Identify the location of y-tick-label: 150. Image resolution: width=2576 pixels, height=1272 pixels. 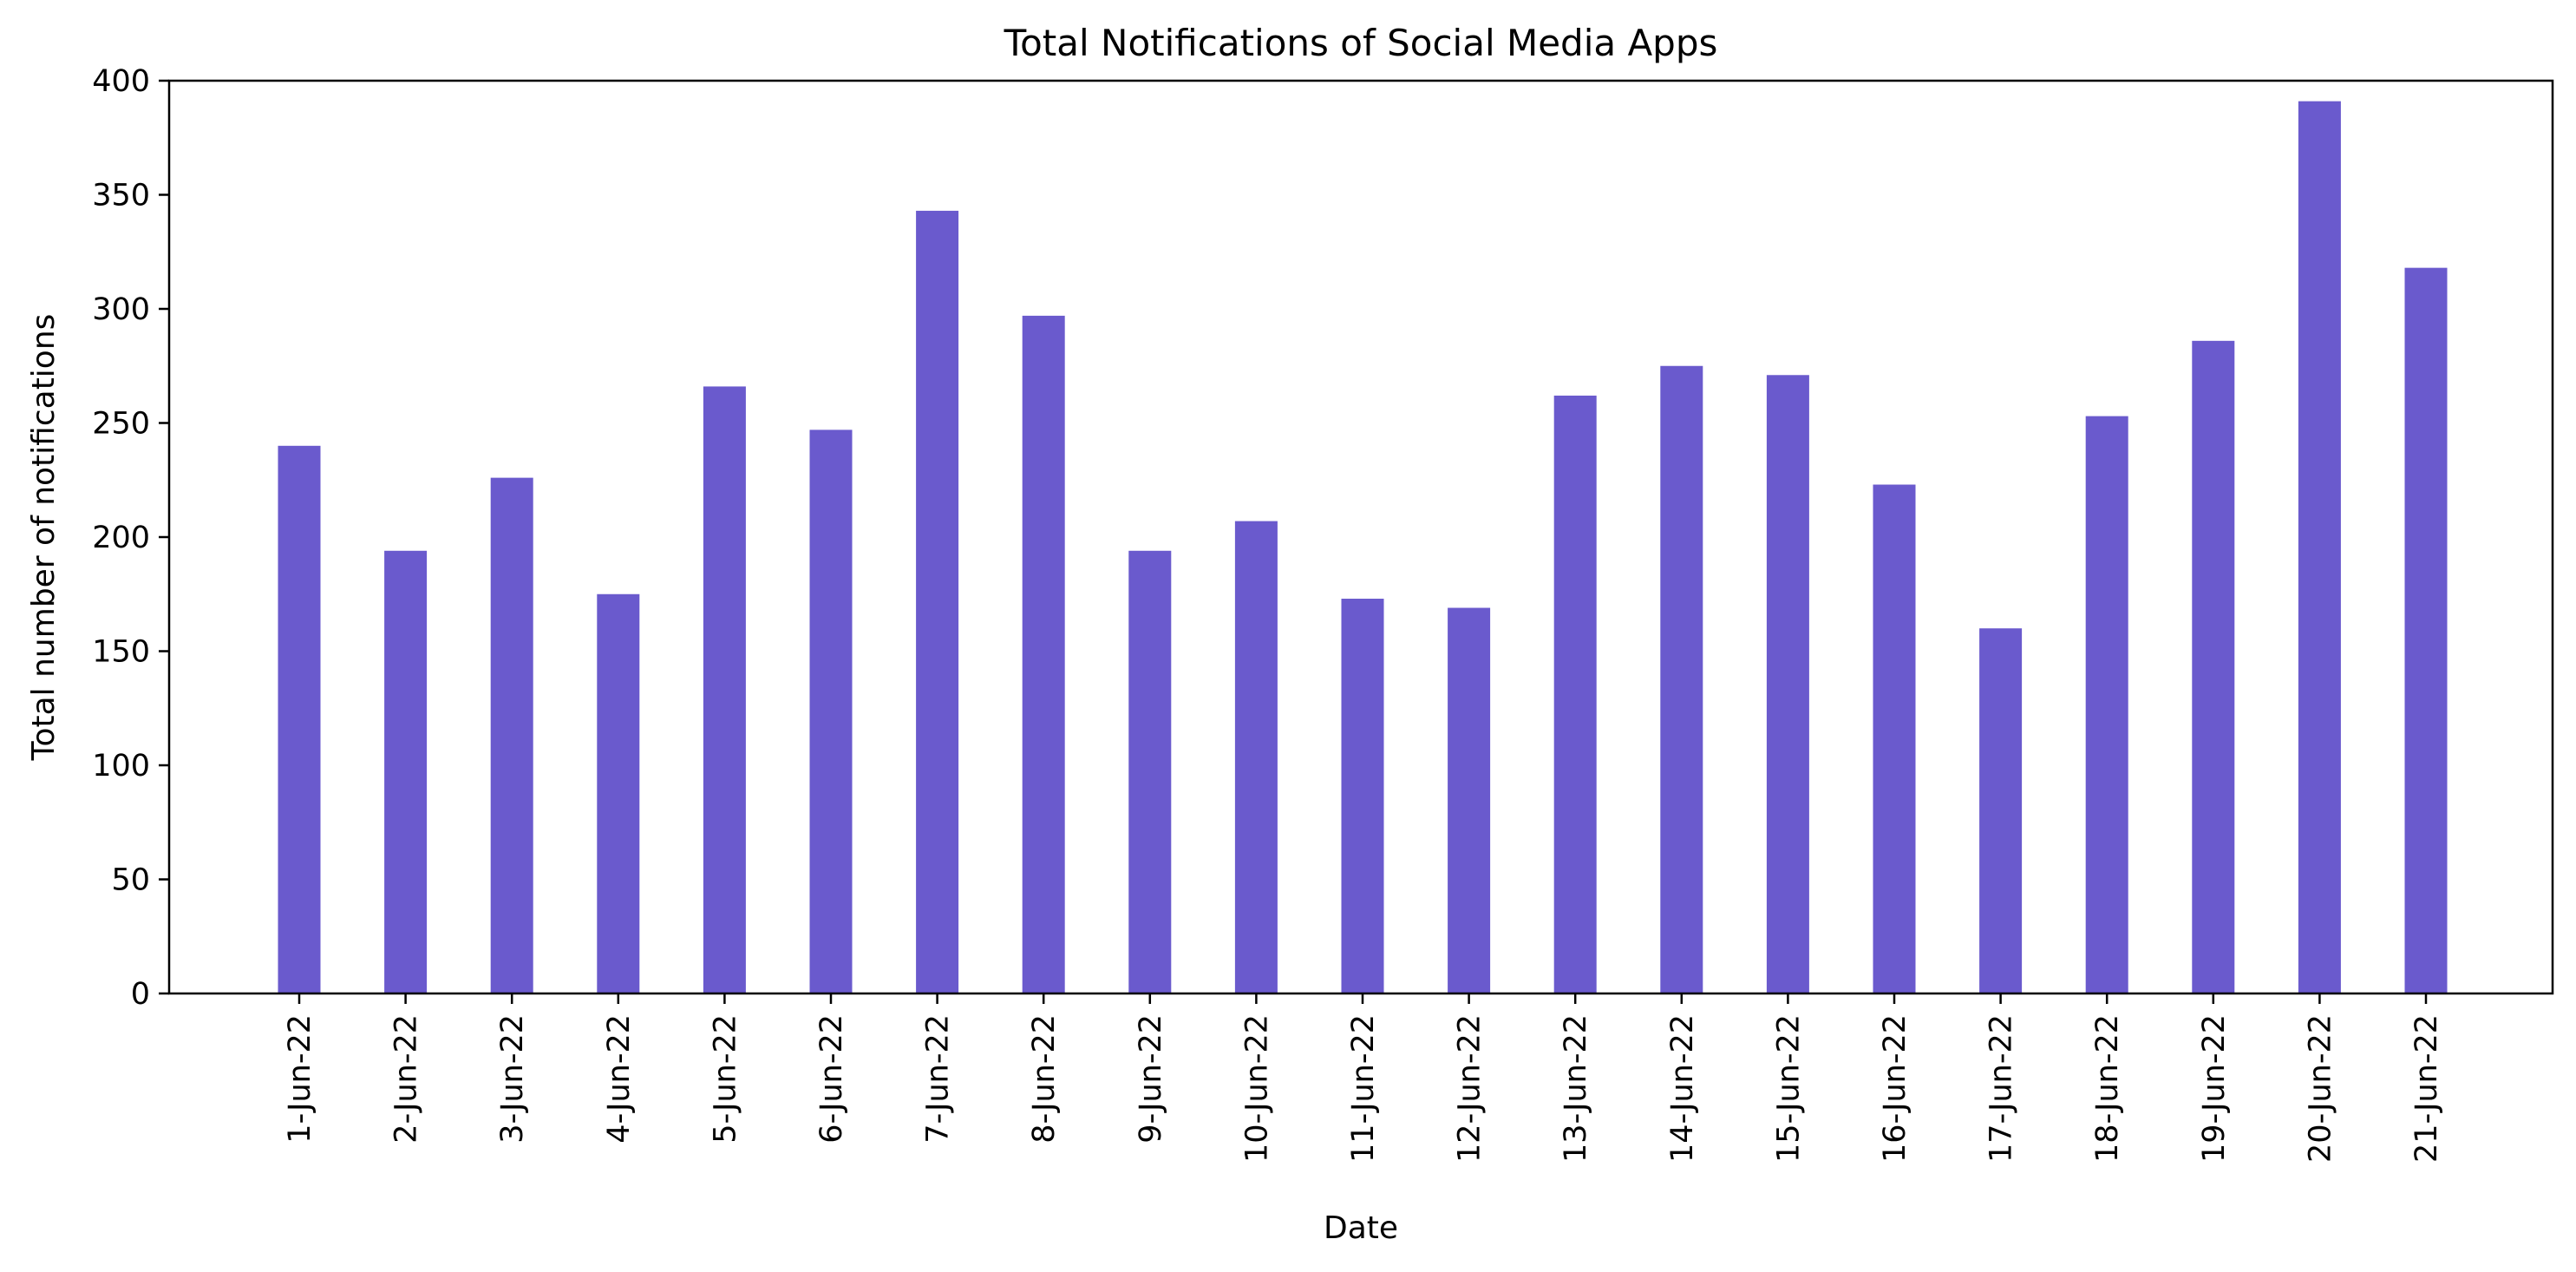
(121, 652).